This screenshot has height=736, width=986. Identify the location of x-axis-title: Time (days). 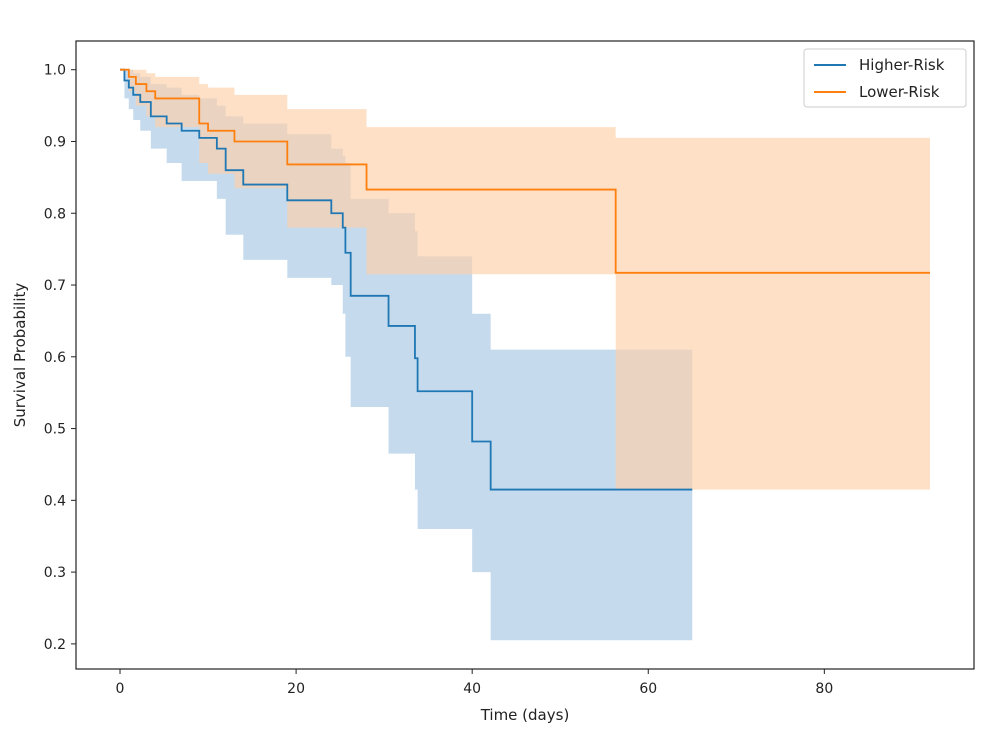
(525, 715).